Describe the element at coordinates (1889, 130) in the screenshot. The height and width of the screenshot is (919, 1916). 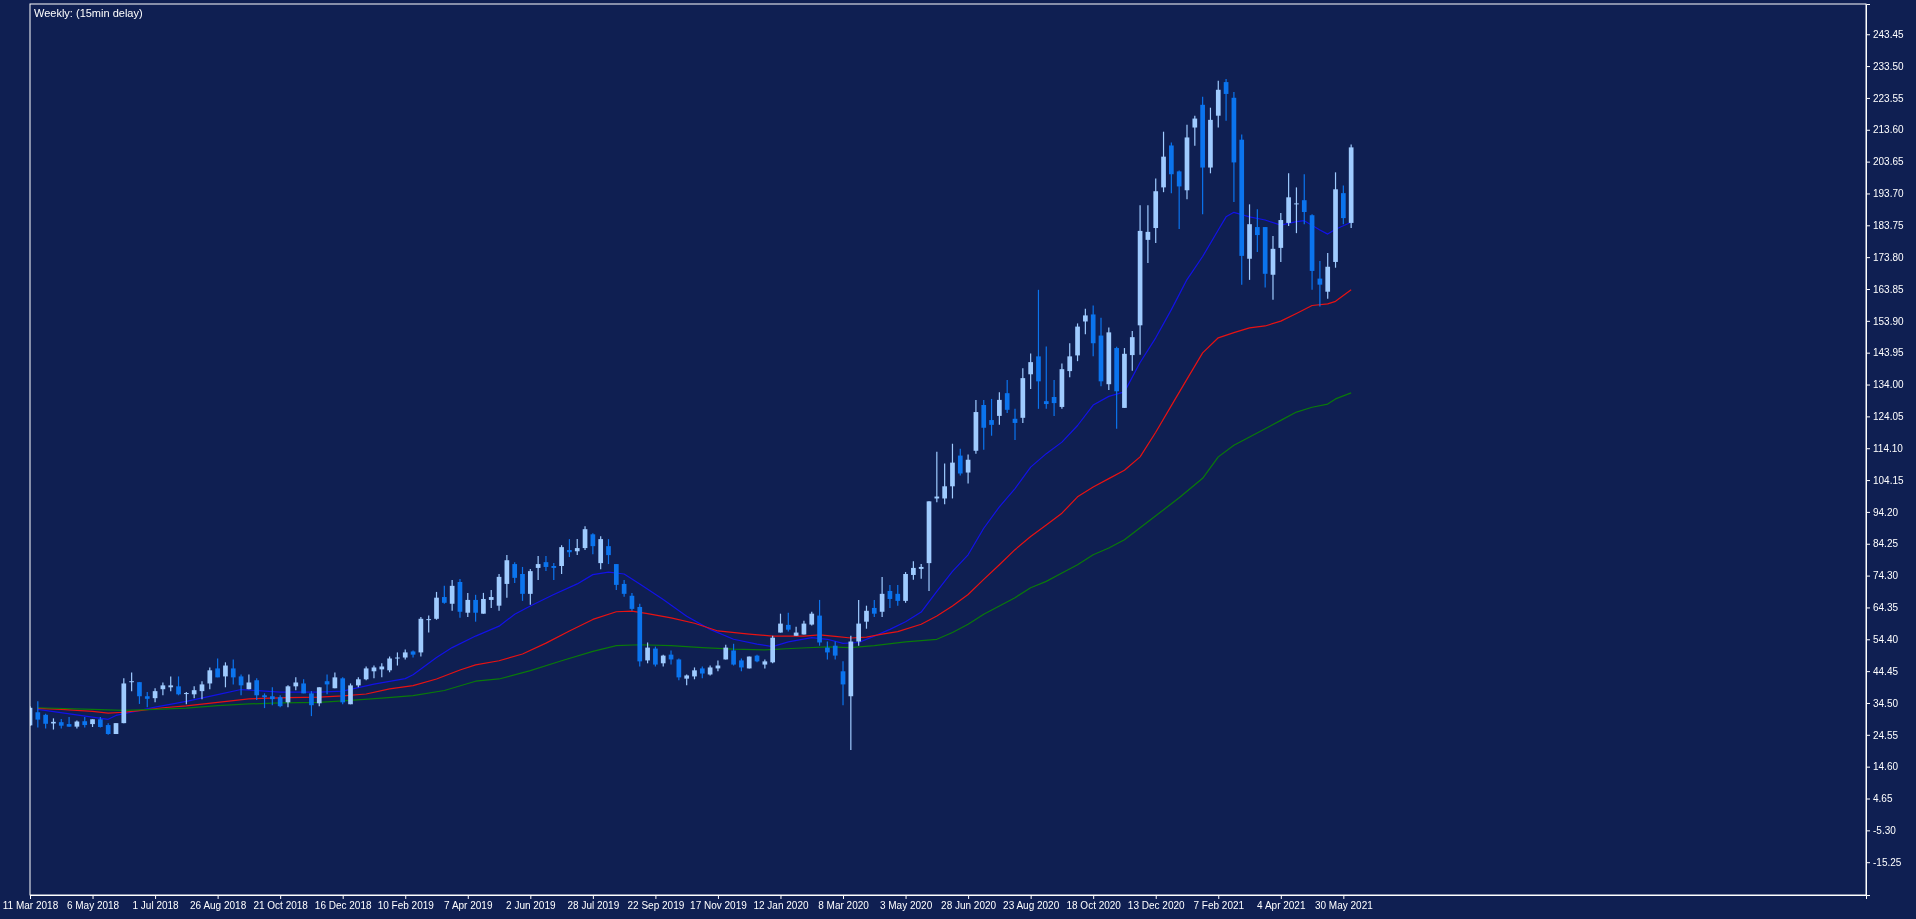
I see `y-tick-label: 213.60` at that location.